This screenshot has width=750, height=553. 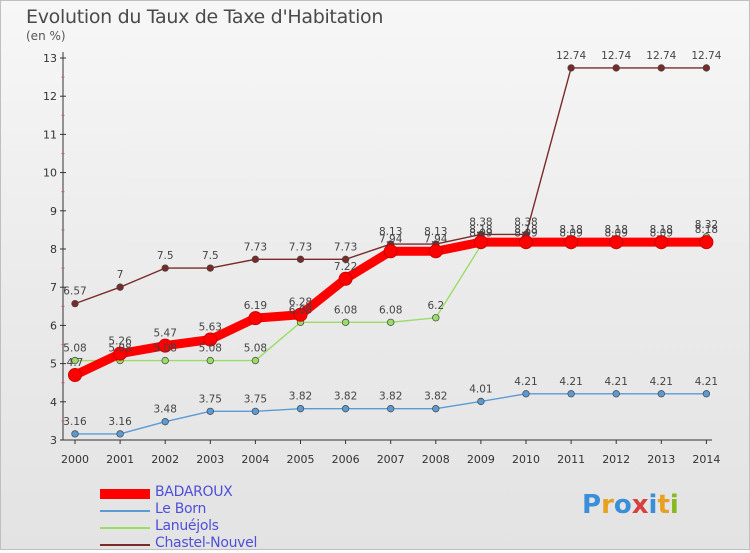 What do you see at coordinates (571, 459) in the screenshot?
I see `x-tick-label: 2011` at bounding box center [571, 459].